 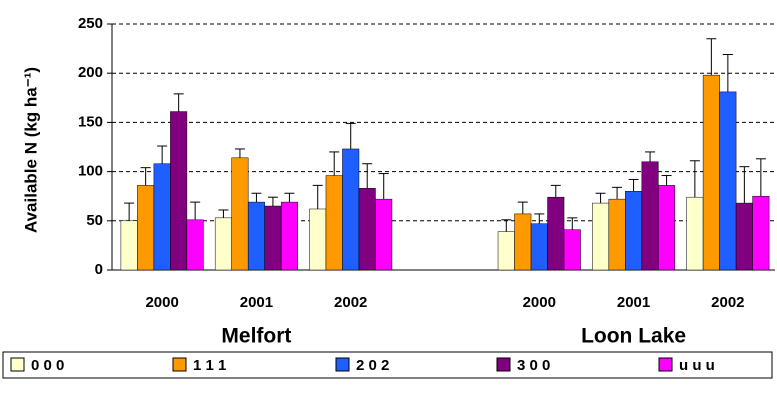 I want to click on y-tick-label: 100, so click(x=90, y=171).